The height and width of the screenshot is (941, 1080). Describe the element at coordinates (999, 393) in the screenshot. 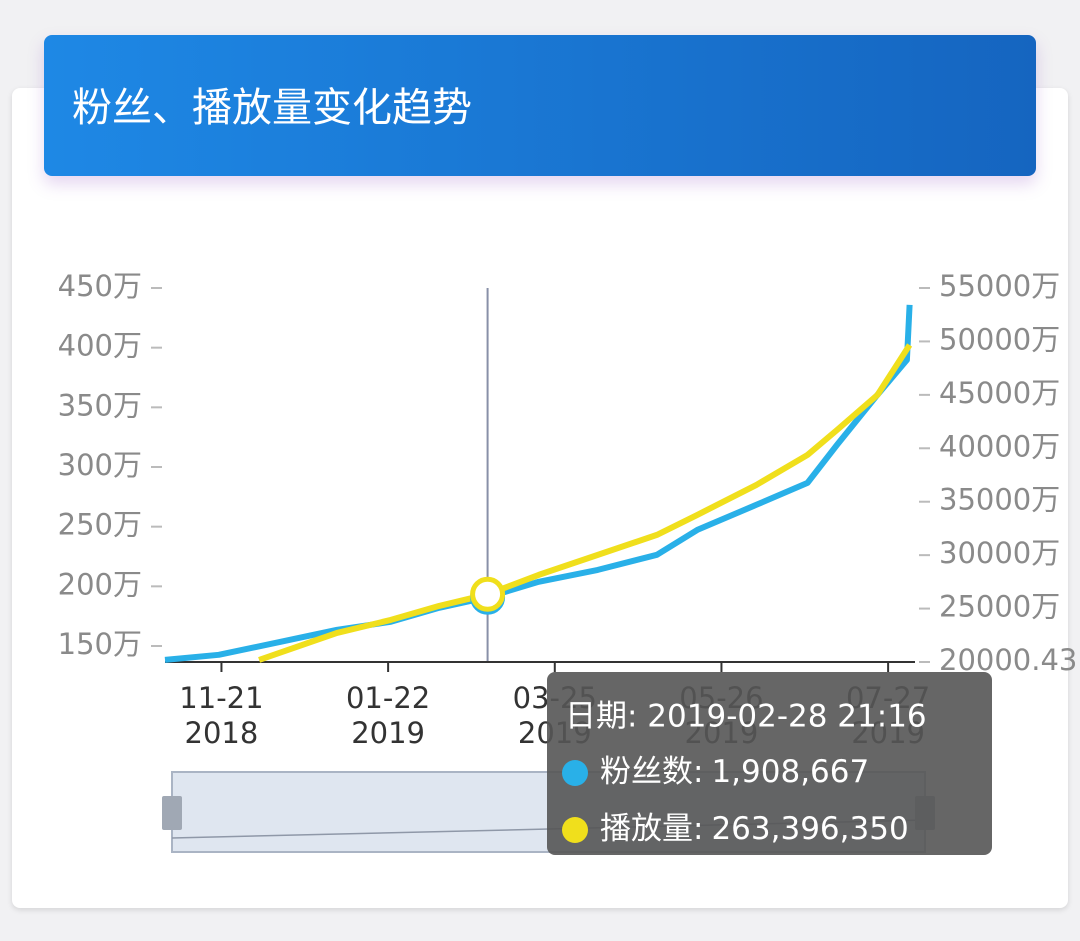

I see `y2-tick-label: 45000万` at that location.